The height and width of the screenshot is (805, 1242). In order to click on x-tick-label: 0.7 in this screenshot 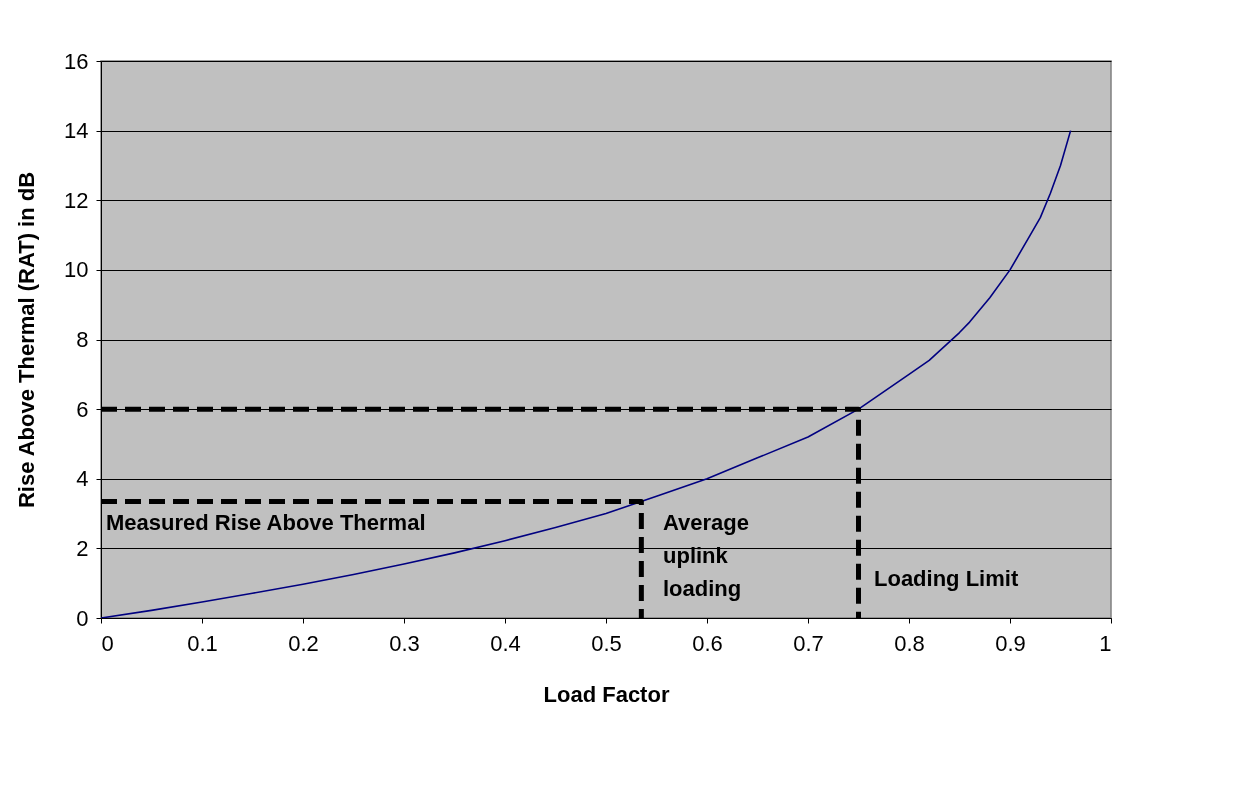, I will do `click(808, 643)`.